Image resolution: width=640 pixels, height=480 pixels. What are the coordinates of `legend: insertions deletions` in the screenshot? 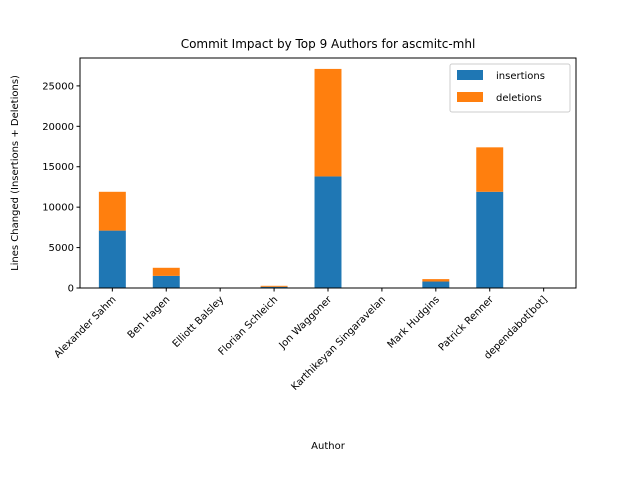 It's located at (510, 88).